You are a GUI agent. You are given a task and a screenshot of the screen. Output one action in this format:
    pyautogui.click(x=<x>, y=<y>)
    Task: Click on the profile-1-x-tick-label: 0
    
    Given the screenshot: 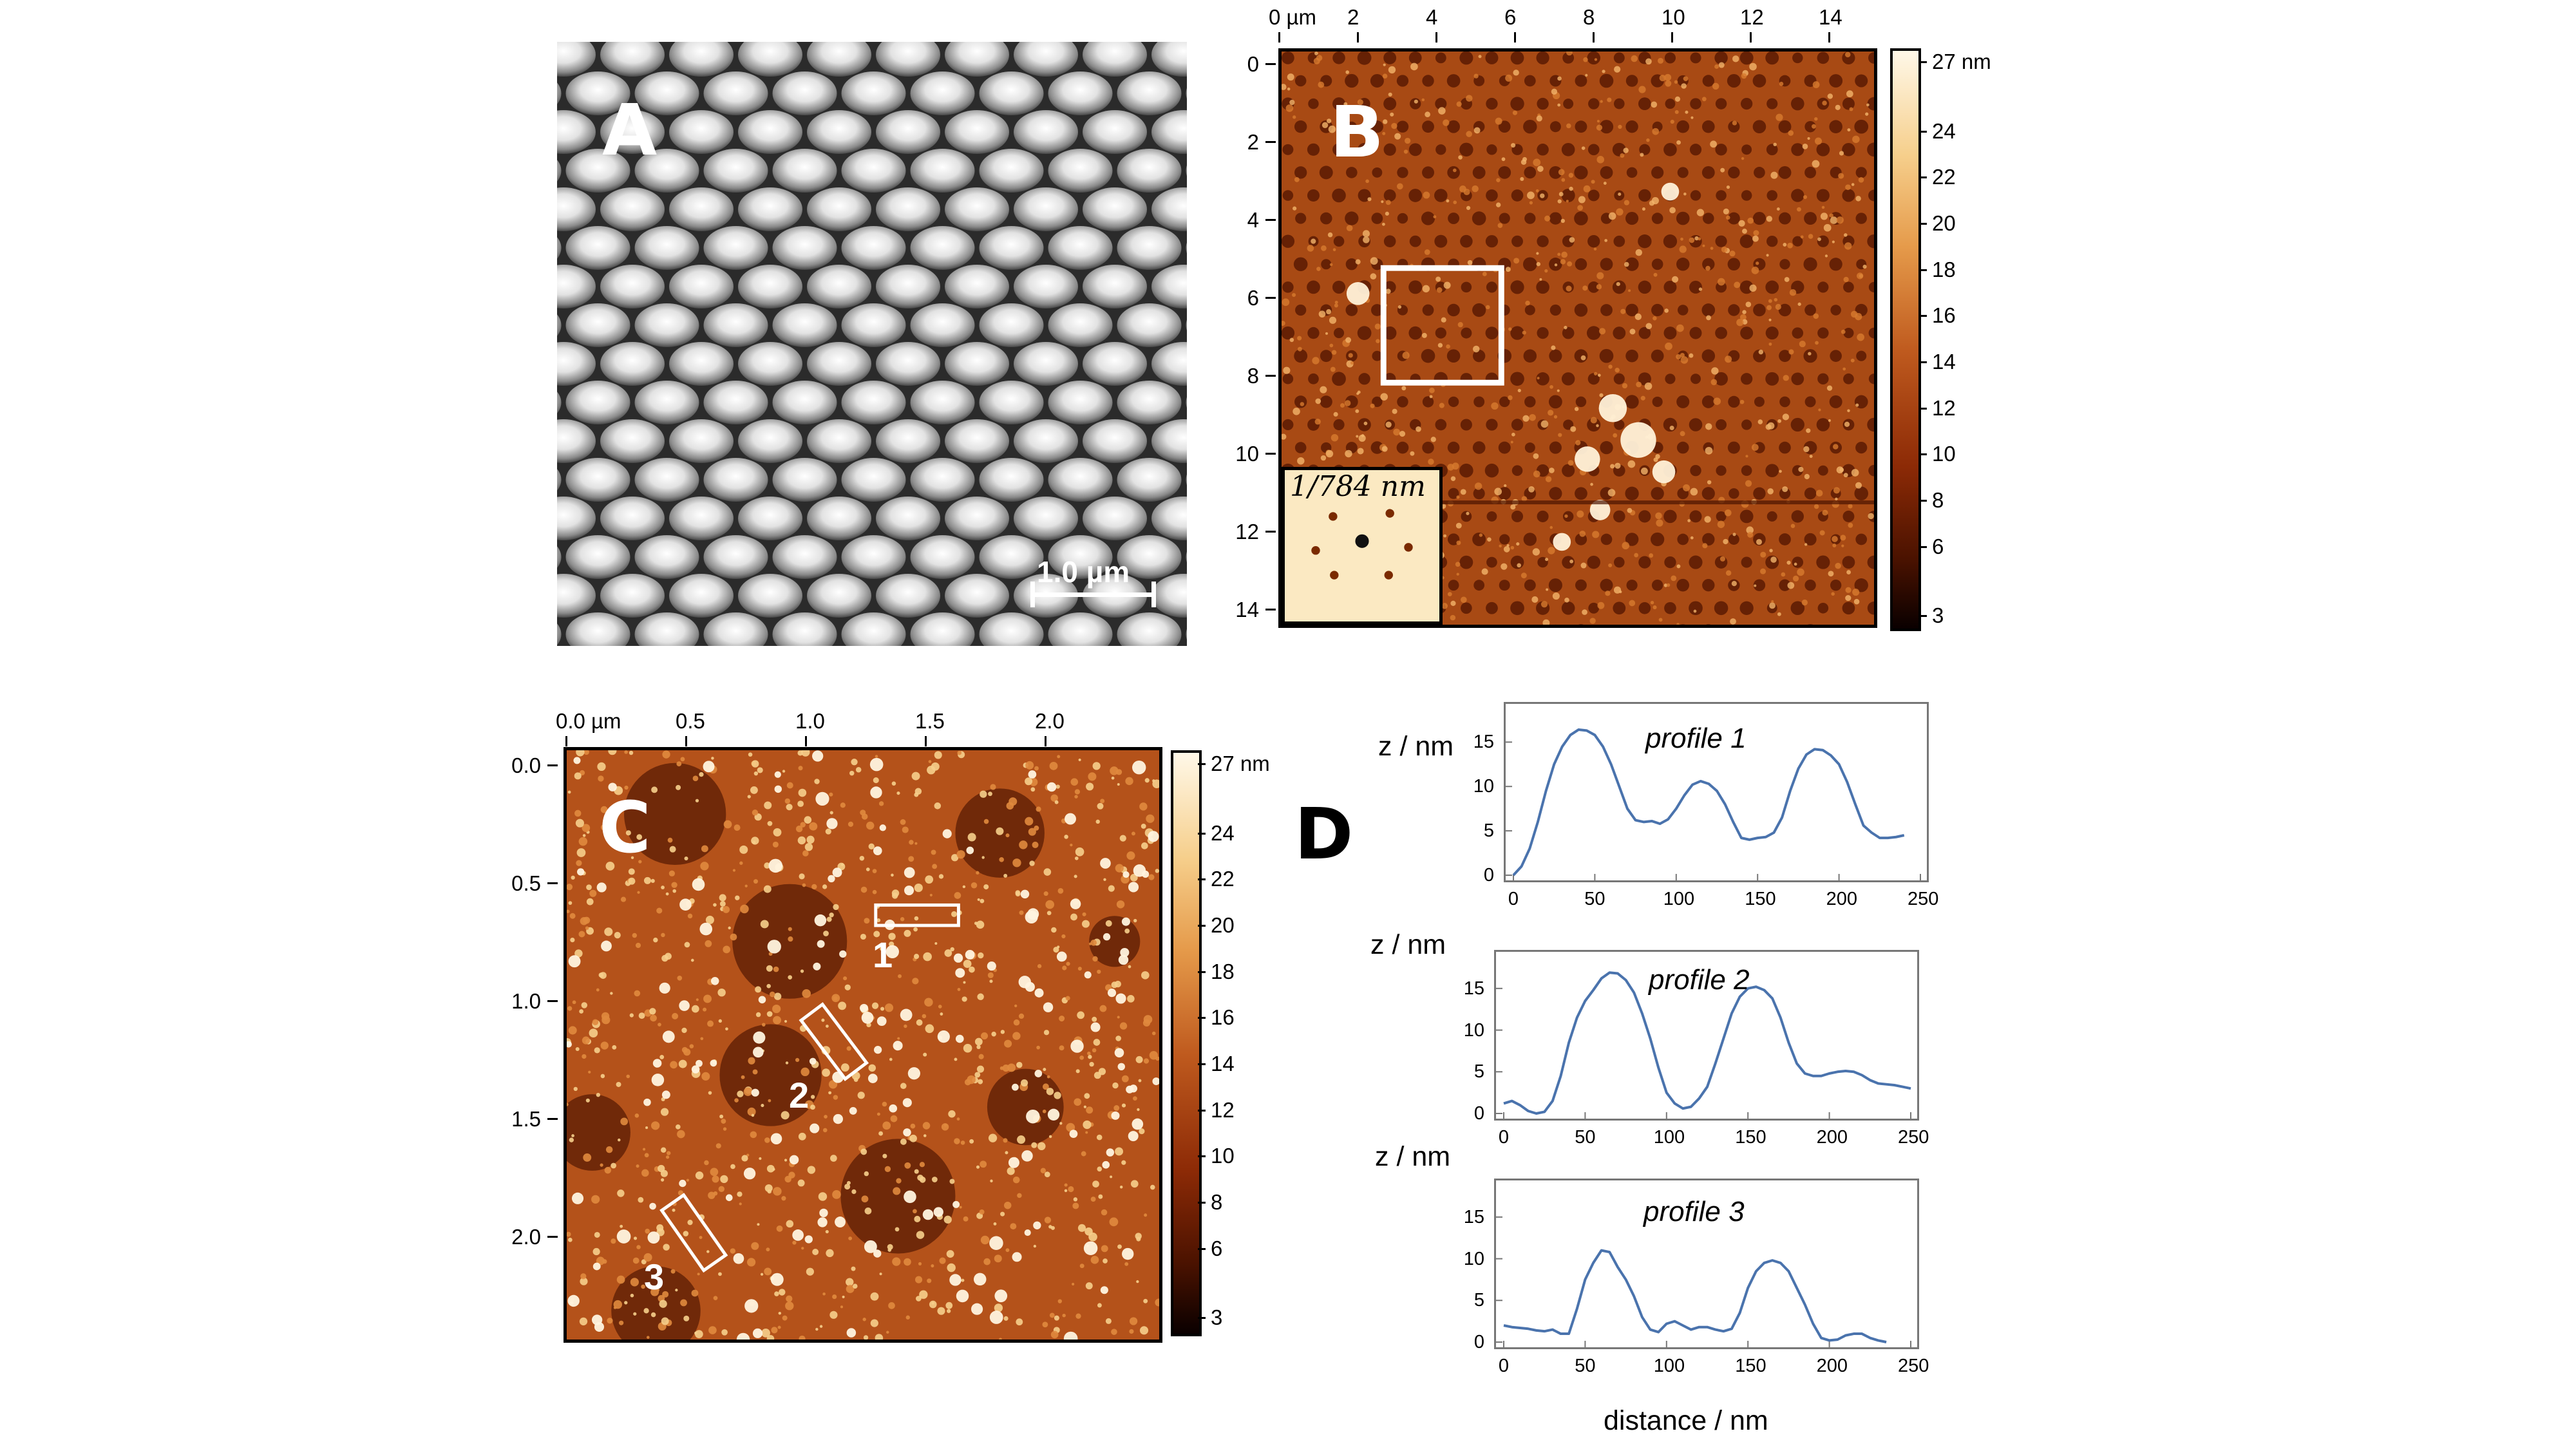 What is the action you would take?
    pyautogui.click(x=1513, y=899)
    